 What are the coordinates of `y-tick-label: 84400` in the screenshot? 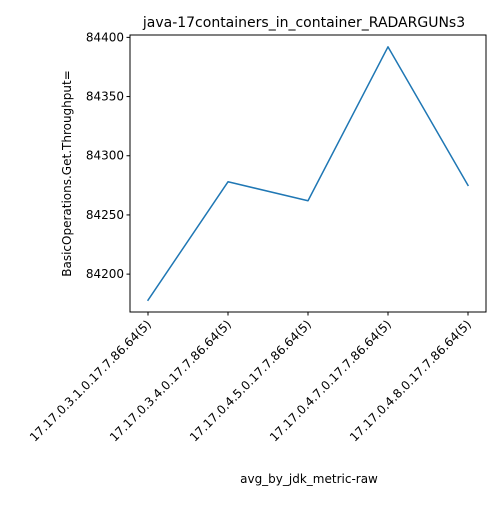 It's located at (105, 37).